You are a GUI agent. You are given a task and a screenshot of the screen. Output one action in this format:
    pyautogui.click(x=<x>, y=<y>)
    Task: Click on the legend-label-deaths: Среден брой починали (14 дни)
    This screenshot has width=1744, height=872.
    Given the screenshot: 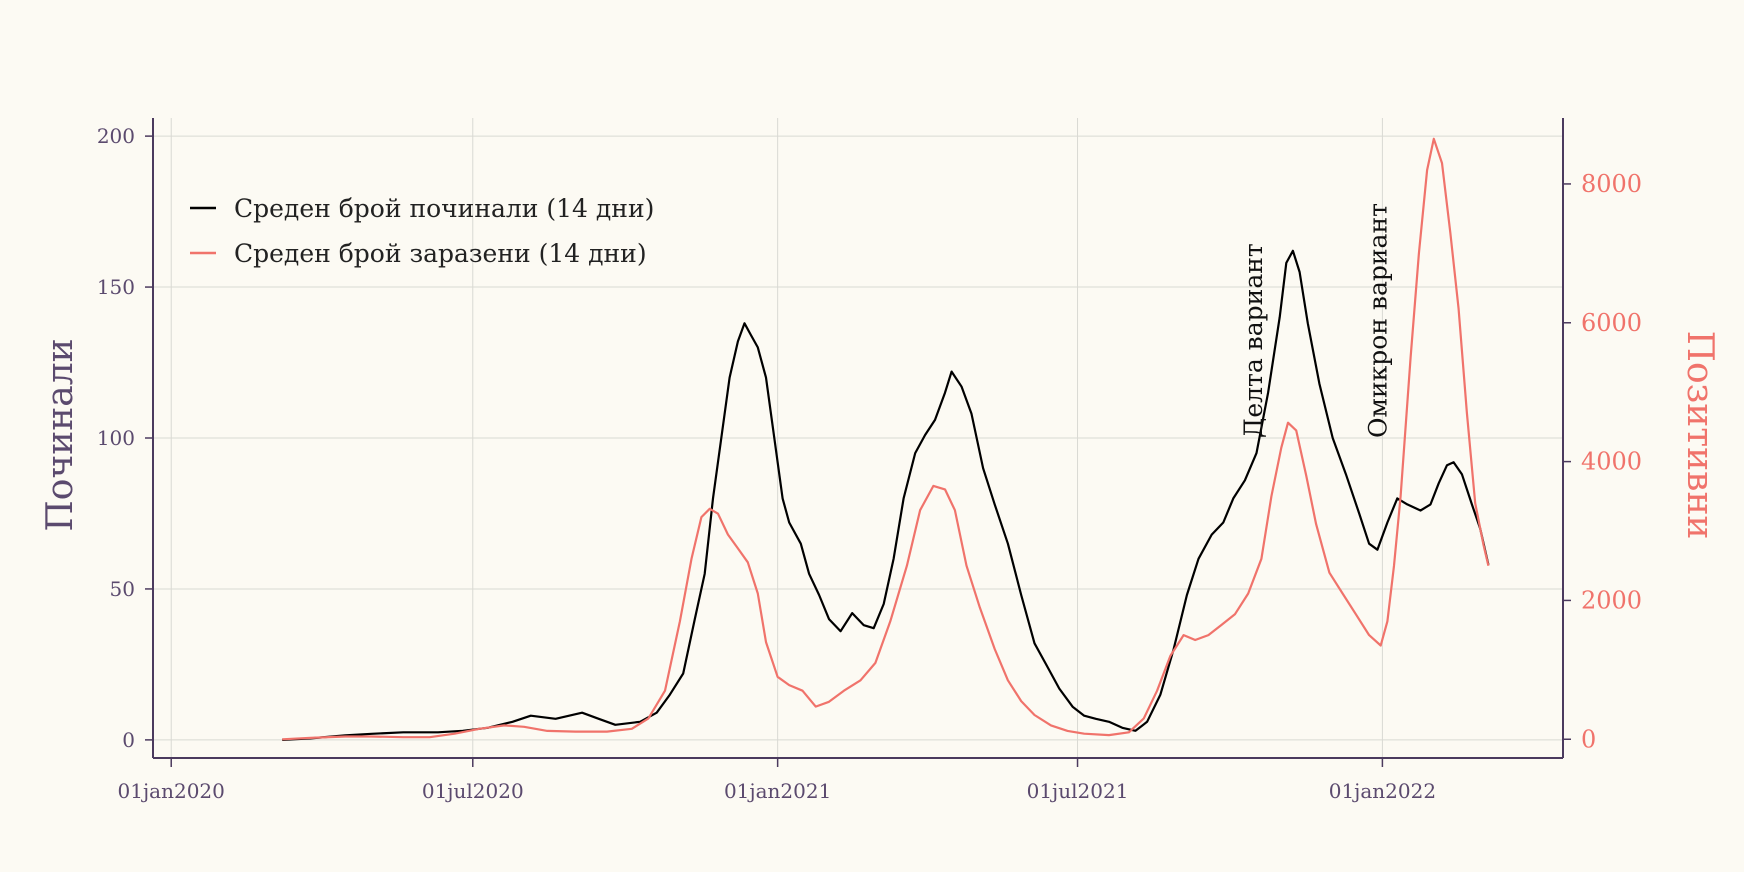 What is the action you would take?
    pyautogui.click(x=444, y=208)
    